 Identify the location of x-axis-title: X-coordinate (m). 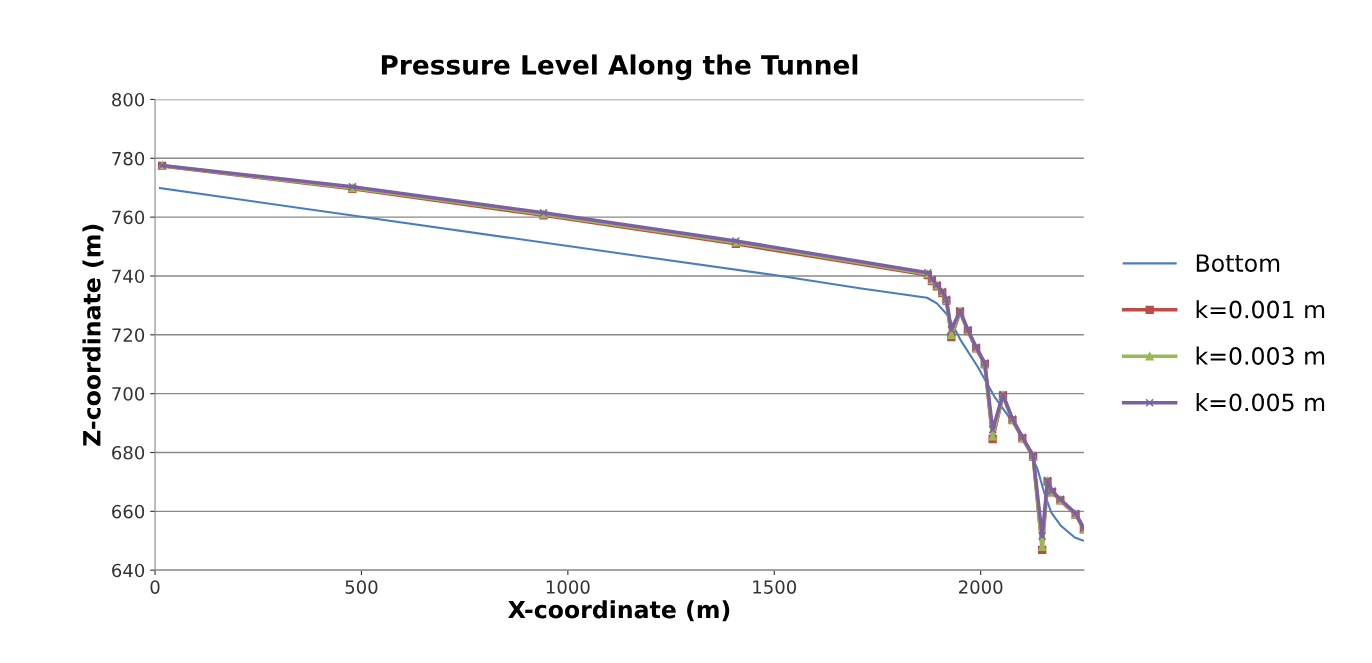
(619, 611).